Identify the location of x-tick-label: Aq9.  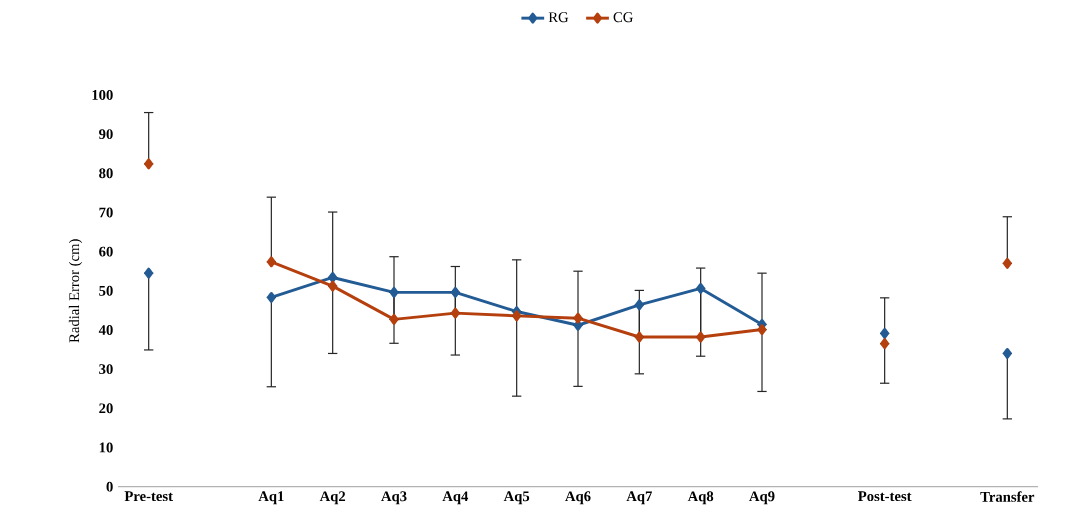
(762, 498).